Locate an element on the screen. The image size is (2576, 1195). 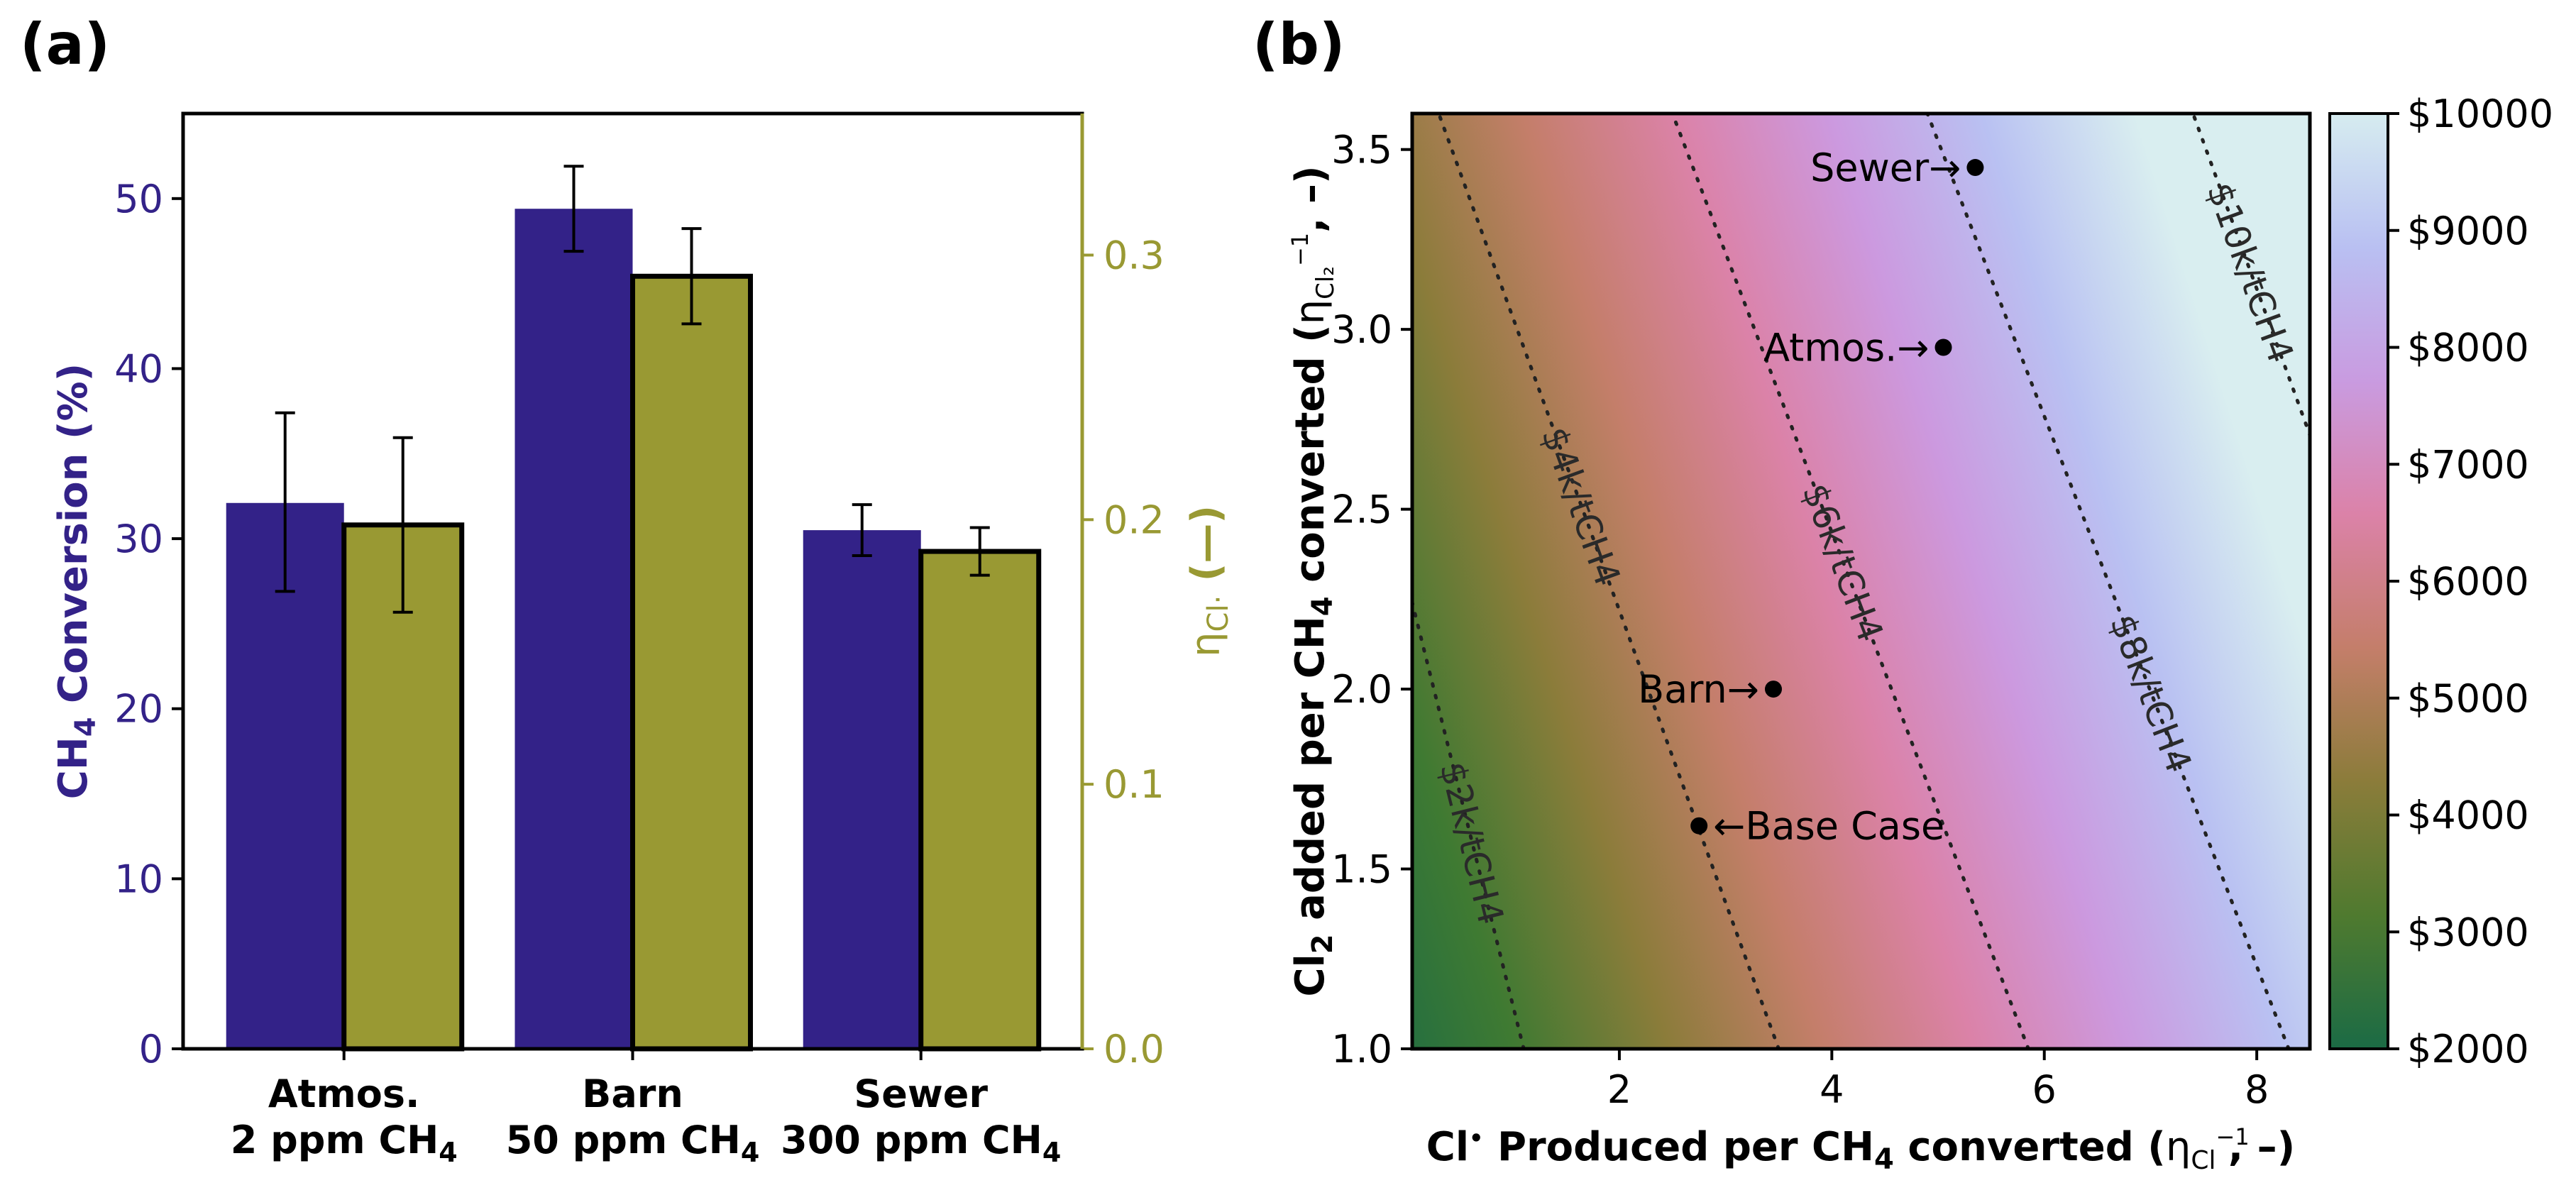
x-tick-label-line1: Sewer is located at coordinates (921, 1094).